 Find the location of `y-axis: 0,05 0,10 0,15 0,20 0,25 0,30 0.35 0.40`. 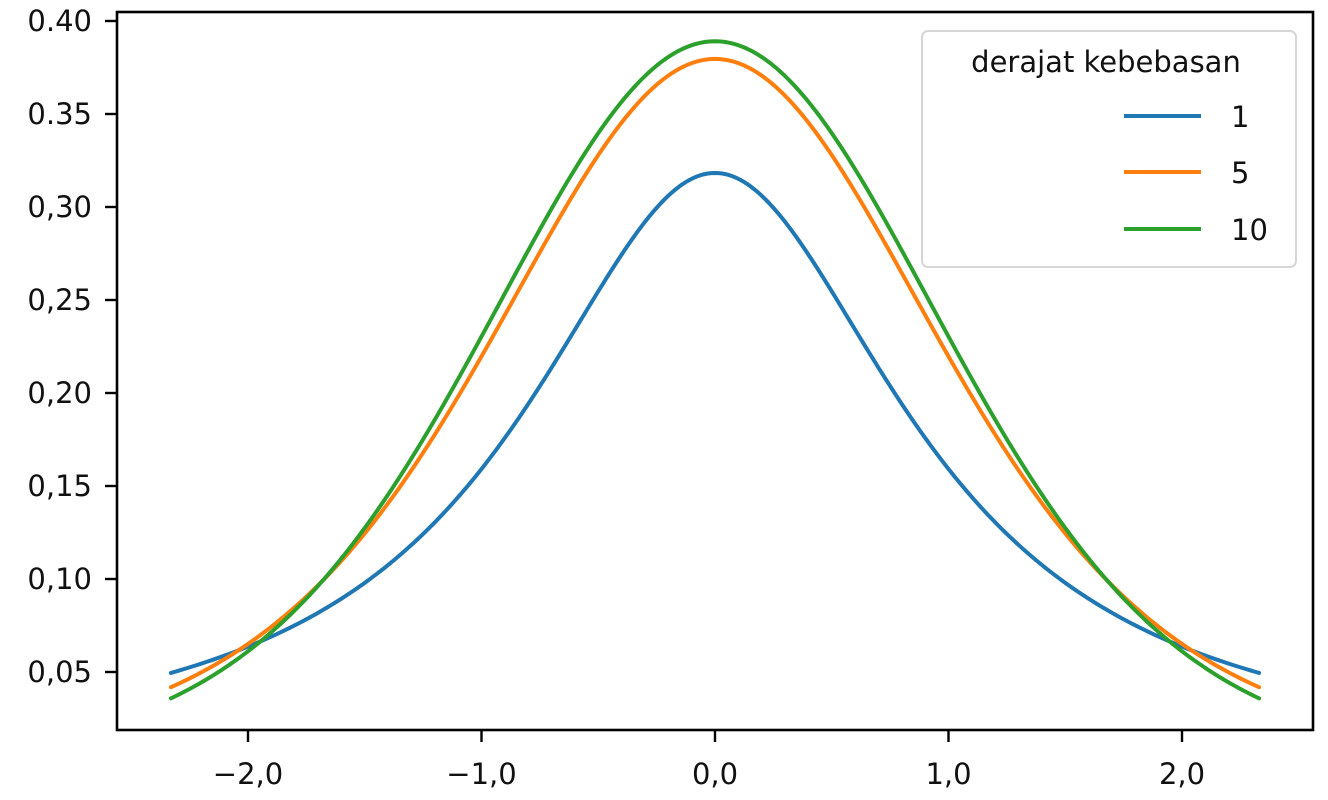

y-axis: 0,05 0,10 0,15 0,20 0,25 0,30 0.35 0.40 is located at coordinates (72, 346).